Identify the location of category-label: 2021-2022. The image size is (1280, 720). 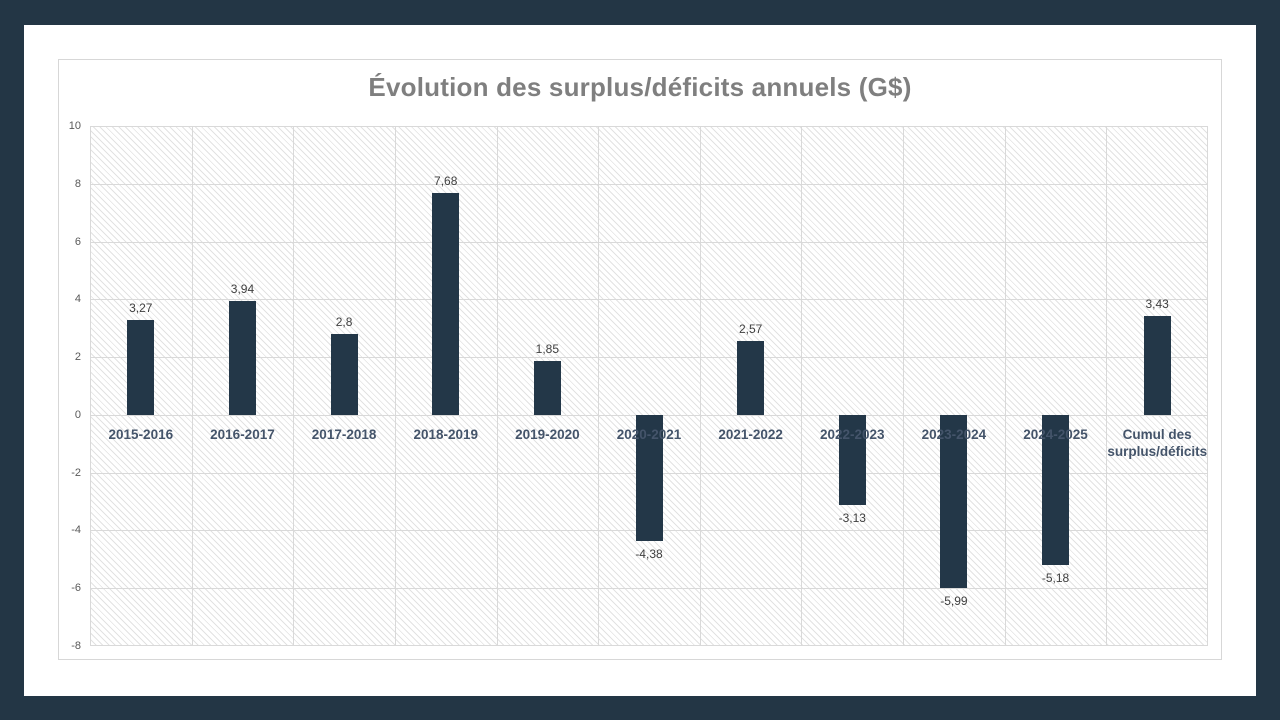
(750, 434).